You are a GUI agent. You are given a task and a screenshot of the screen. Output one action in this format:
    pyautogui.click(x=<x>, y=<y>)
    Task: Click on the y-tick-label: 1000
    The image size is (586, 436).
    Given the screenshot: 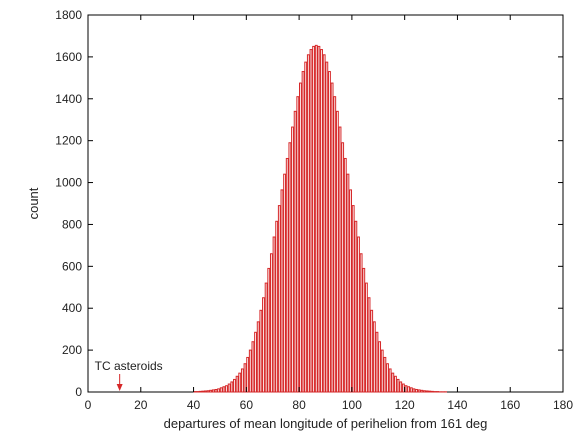 What is the action you would take?
    pyautogui.click(x=68, y=183)
    